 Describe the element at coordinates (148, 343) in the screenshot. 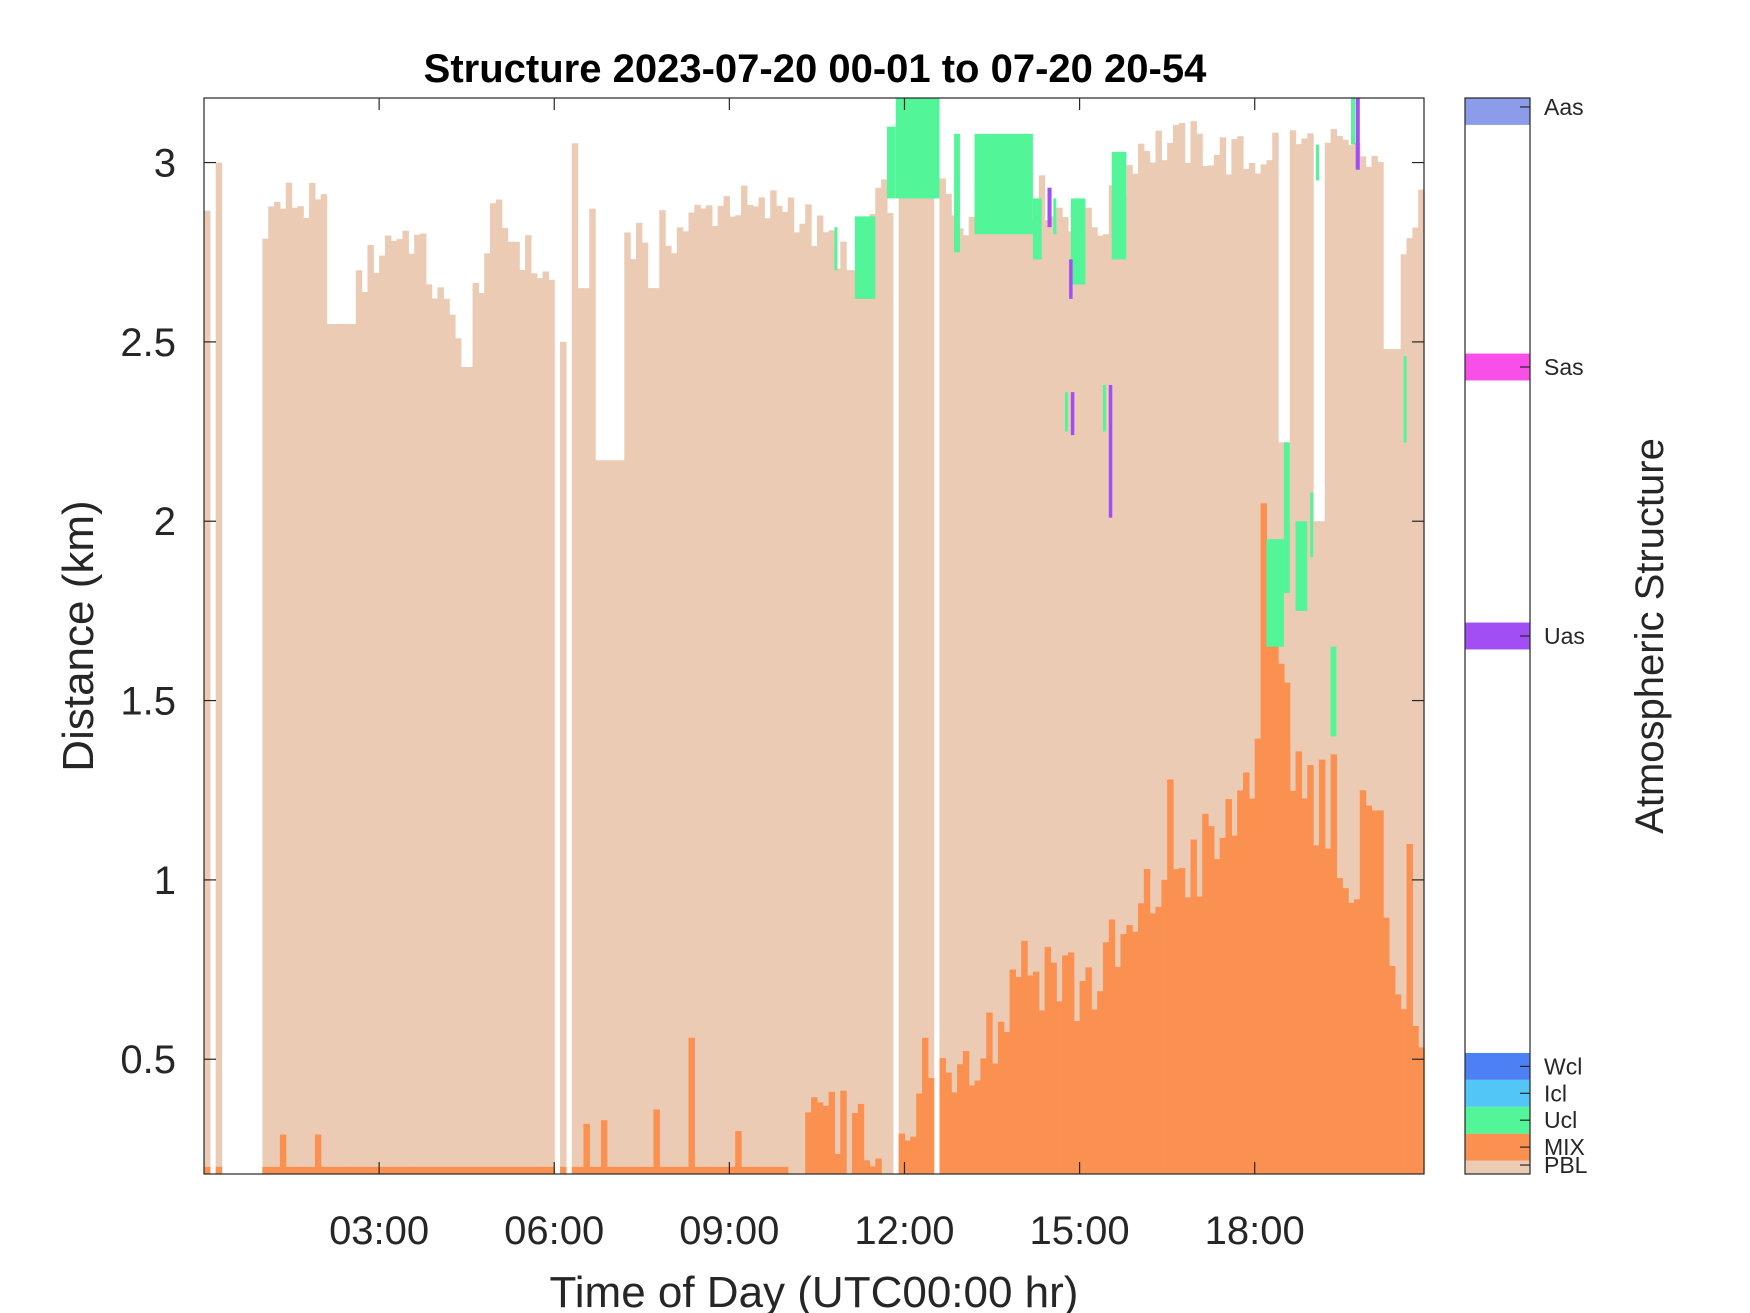

I see `y-tick-label: 2.5` at that location.